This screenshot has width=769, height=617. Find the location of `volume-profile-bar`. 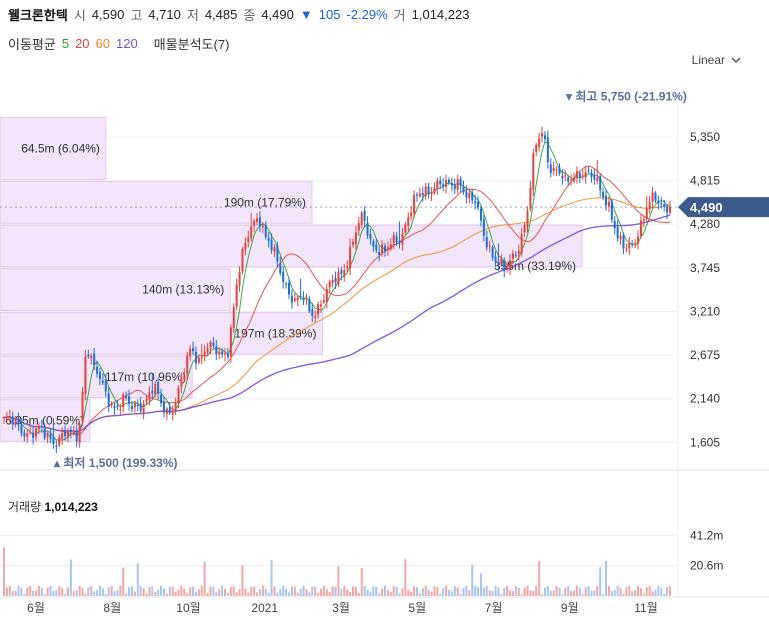

volume-profile-bar is located at coordinates (161, 333).